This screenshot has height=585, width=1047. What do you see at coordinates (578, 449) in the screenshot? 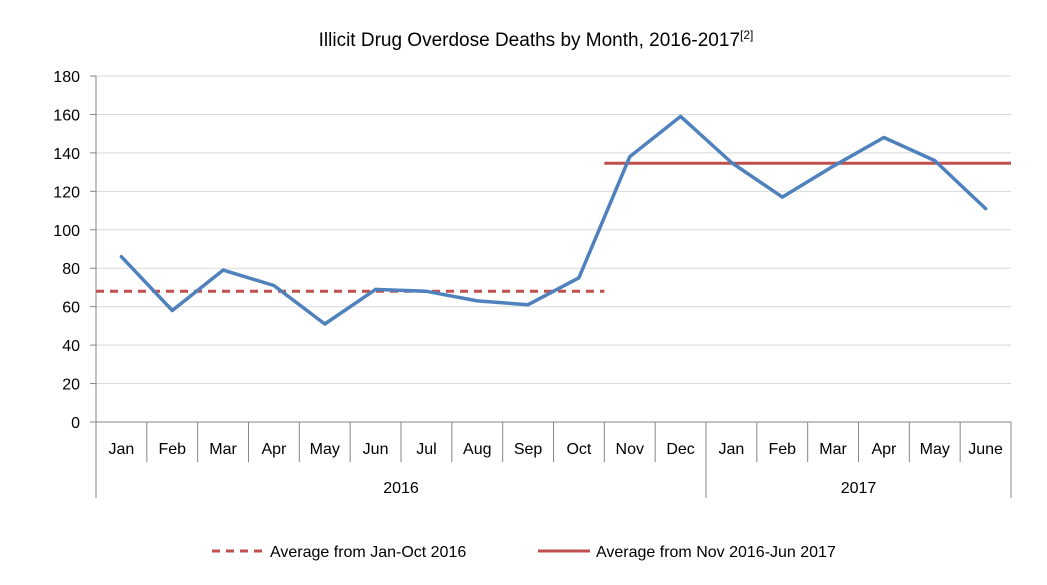
I see `x-tick-label: Oct` at bounding box center [578, 449].